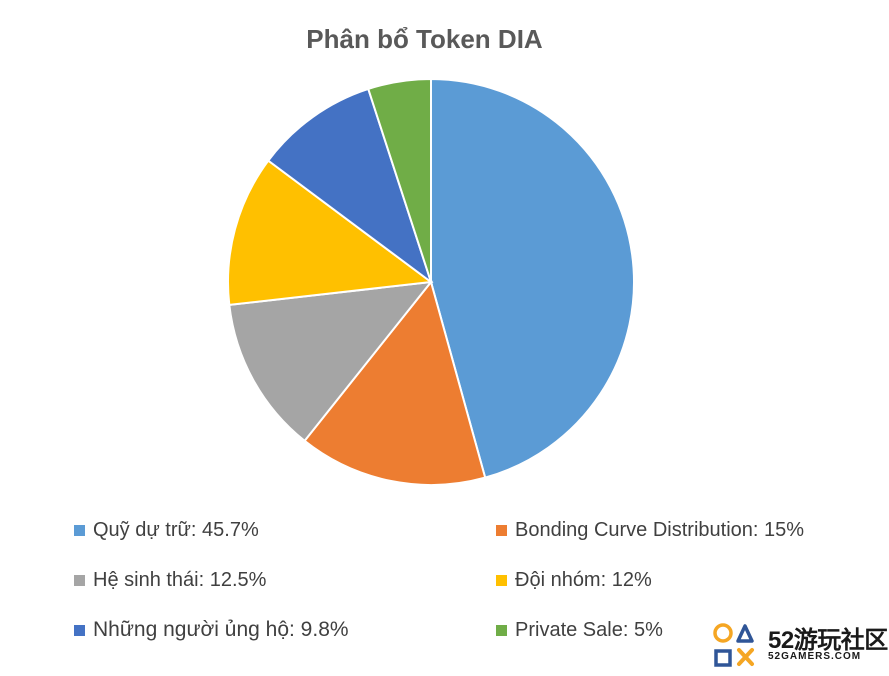  Describe the element at coordinates (676, 580) in the screenshot. I see `legend-item-team: Đội nhóm: 12%` at that location.